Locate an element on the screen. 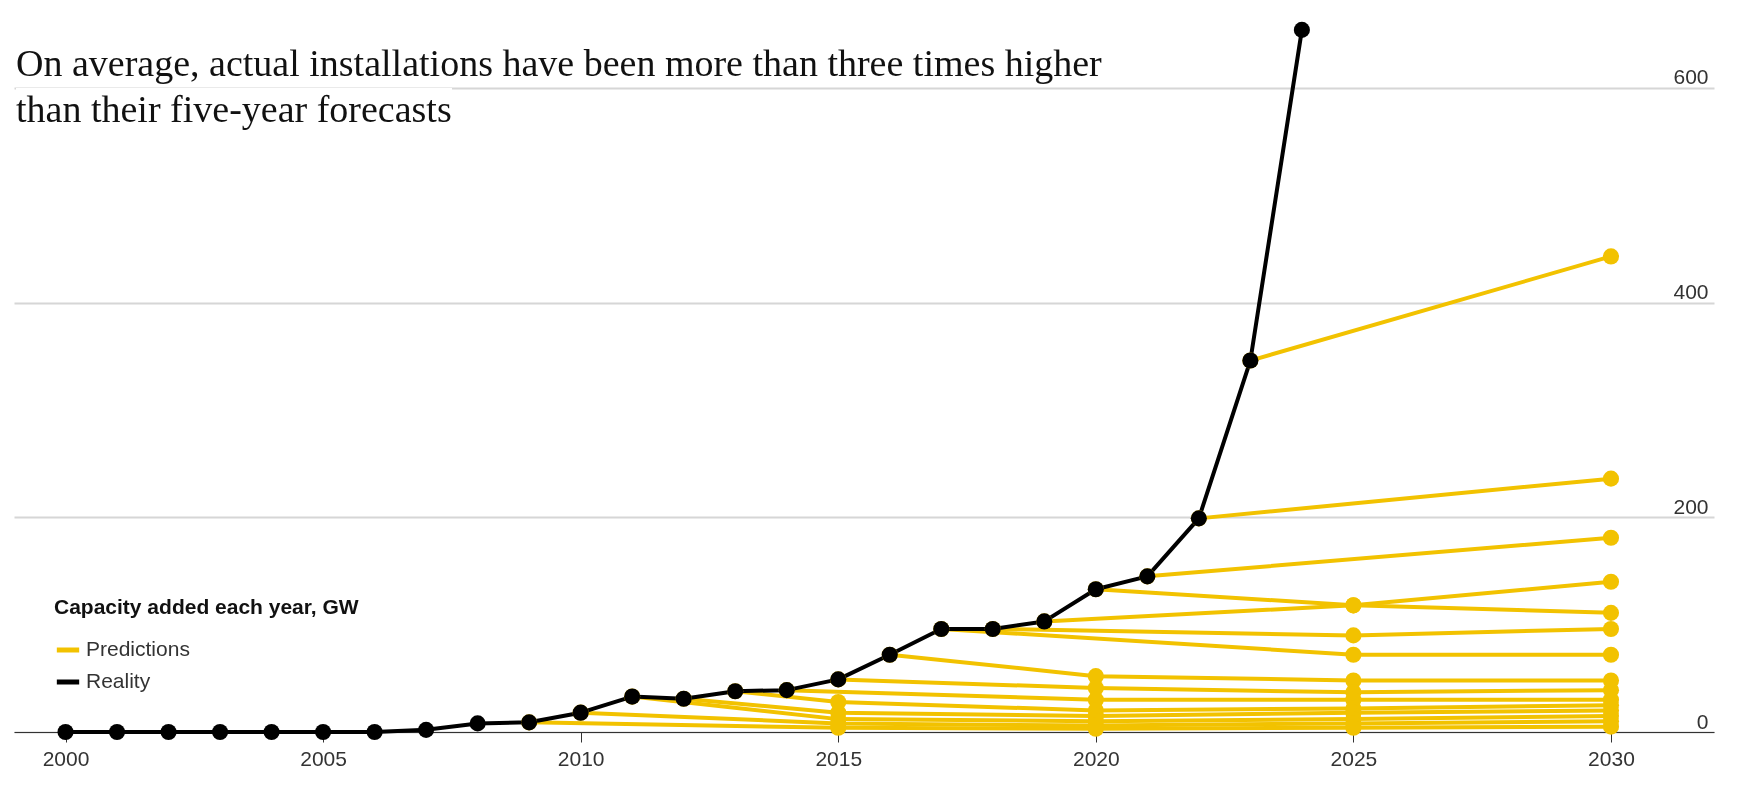 This screenshot has width=1739, height=787. y-tick-label: 200 is located at coordinates (1691, 506).